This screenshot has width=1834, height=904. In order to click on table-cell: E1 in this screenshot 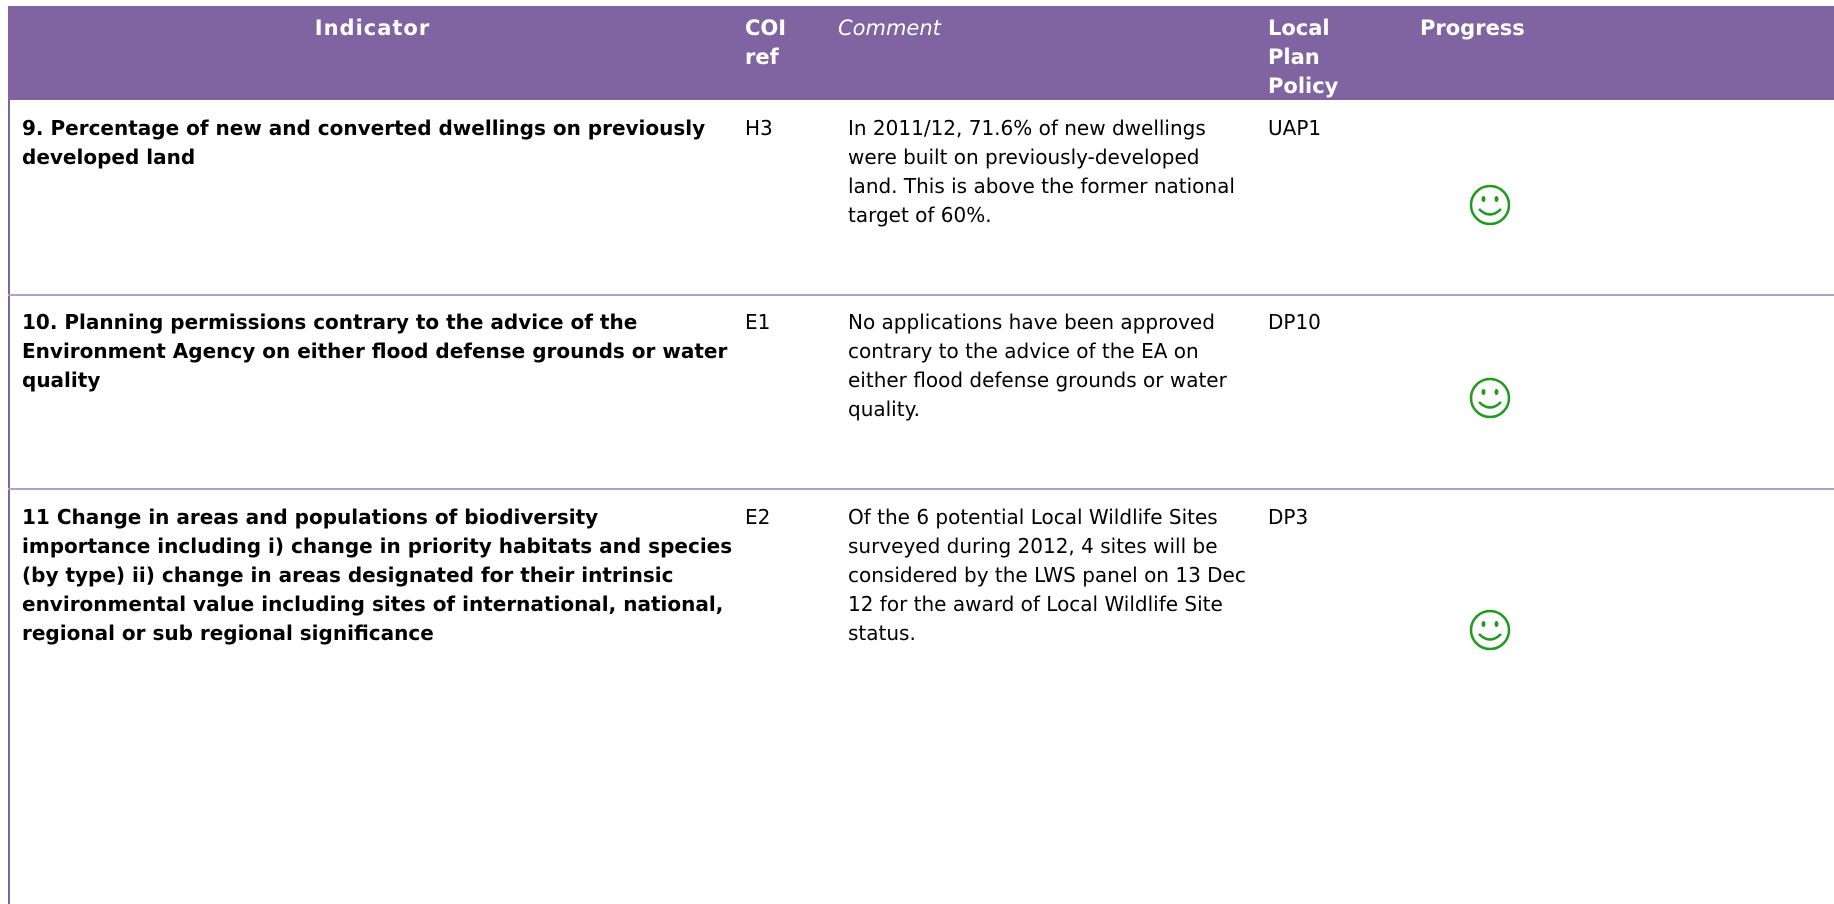, I will do `click(758, 322)`.